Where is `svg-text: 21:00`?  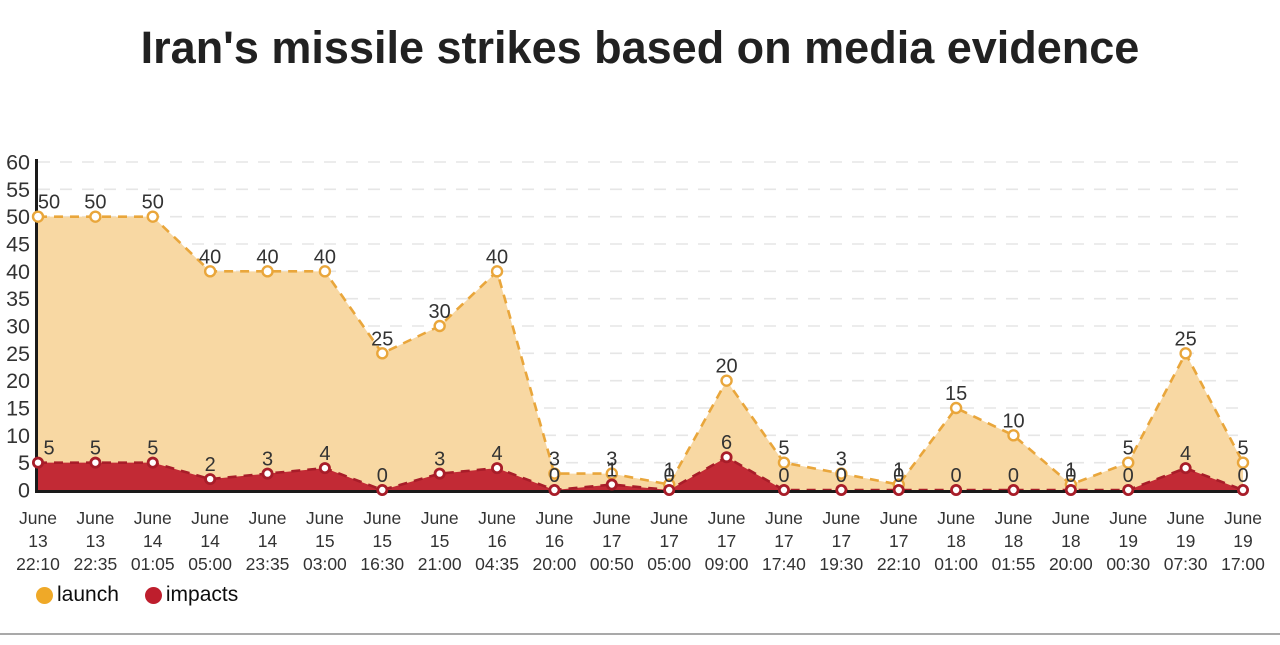
svg-text: 21:00 is located at coordinates (440, 564).